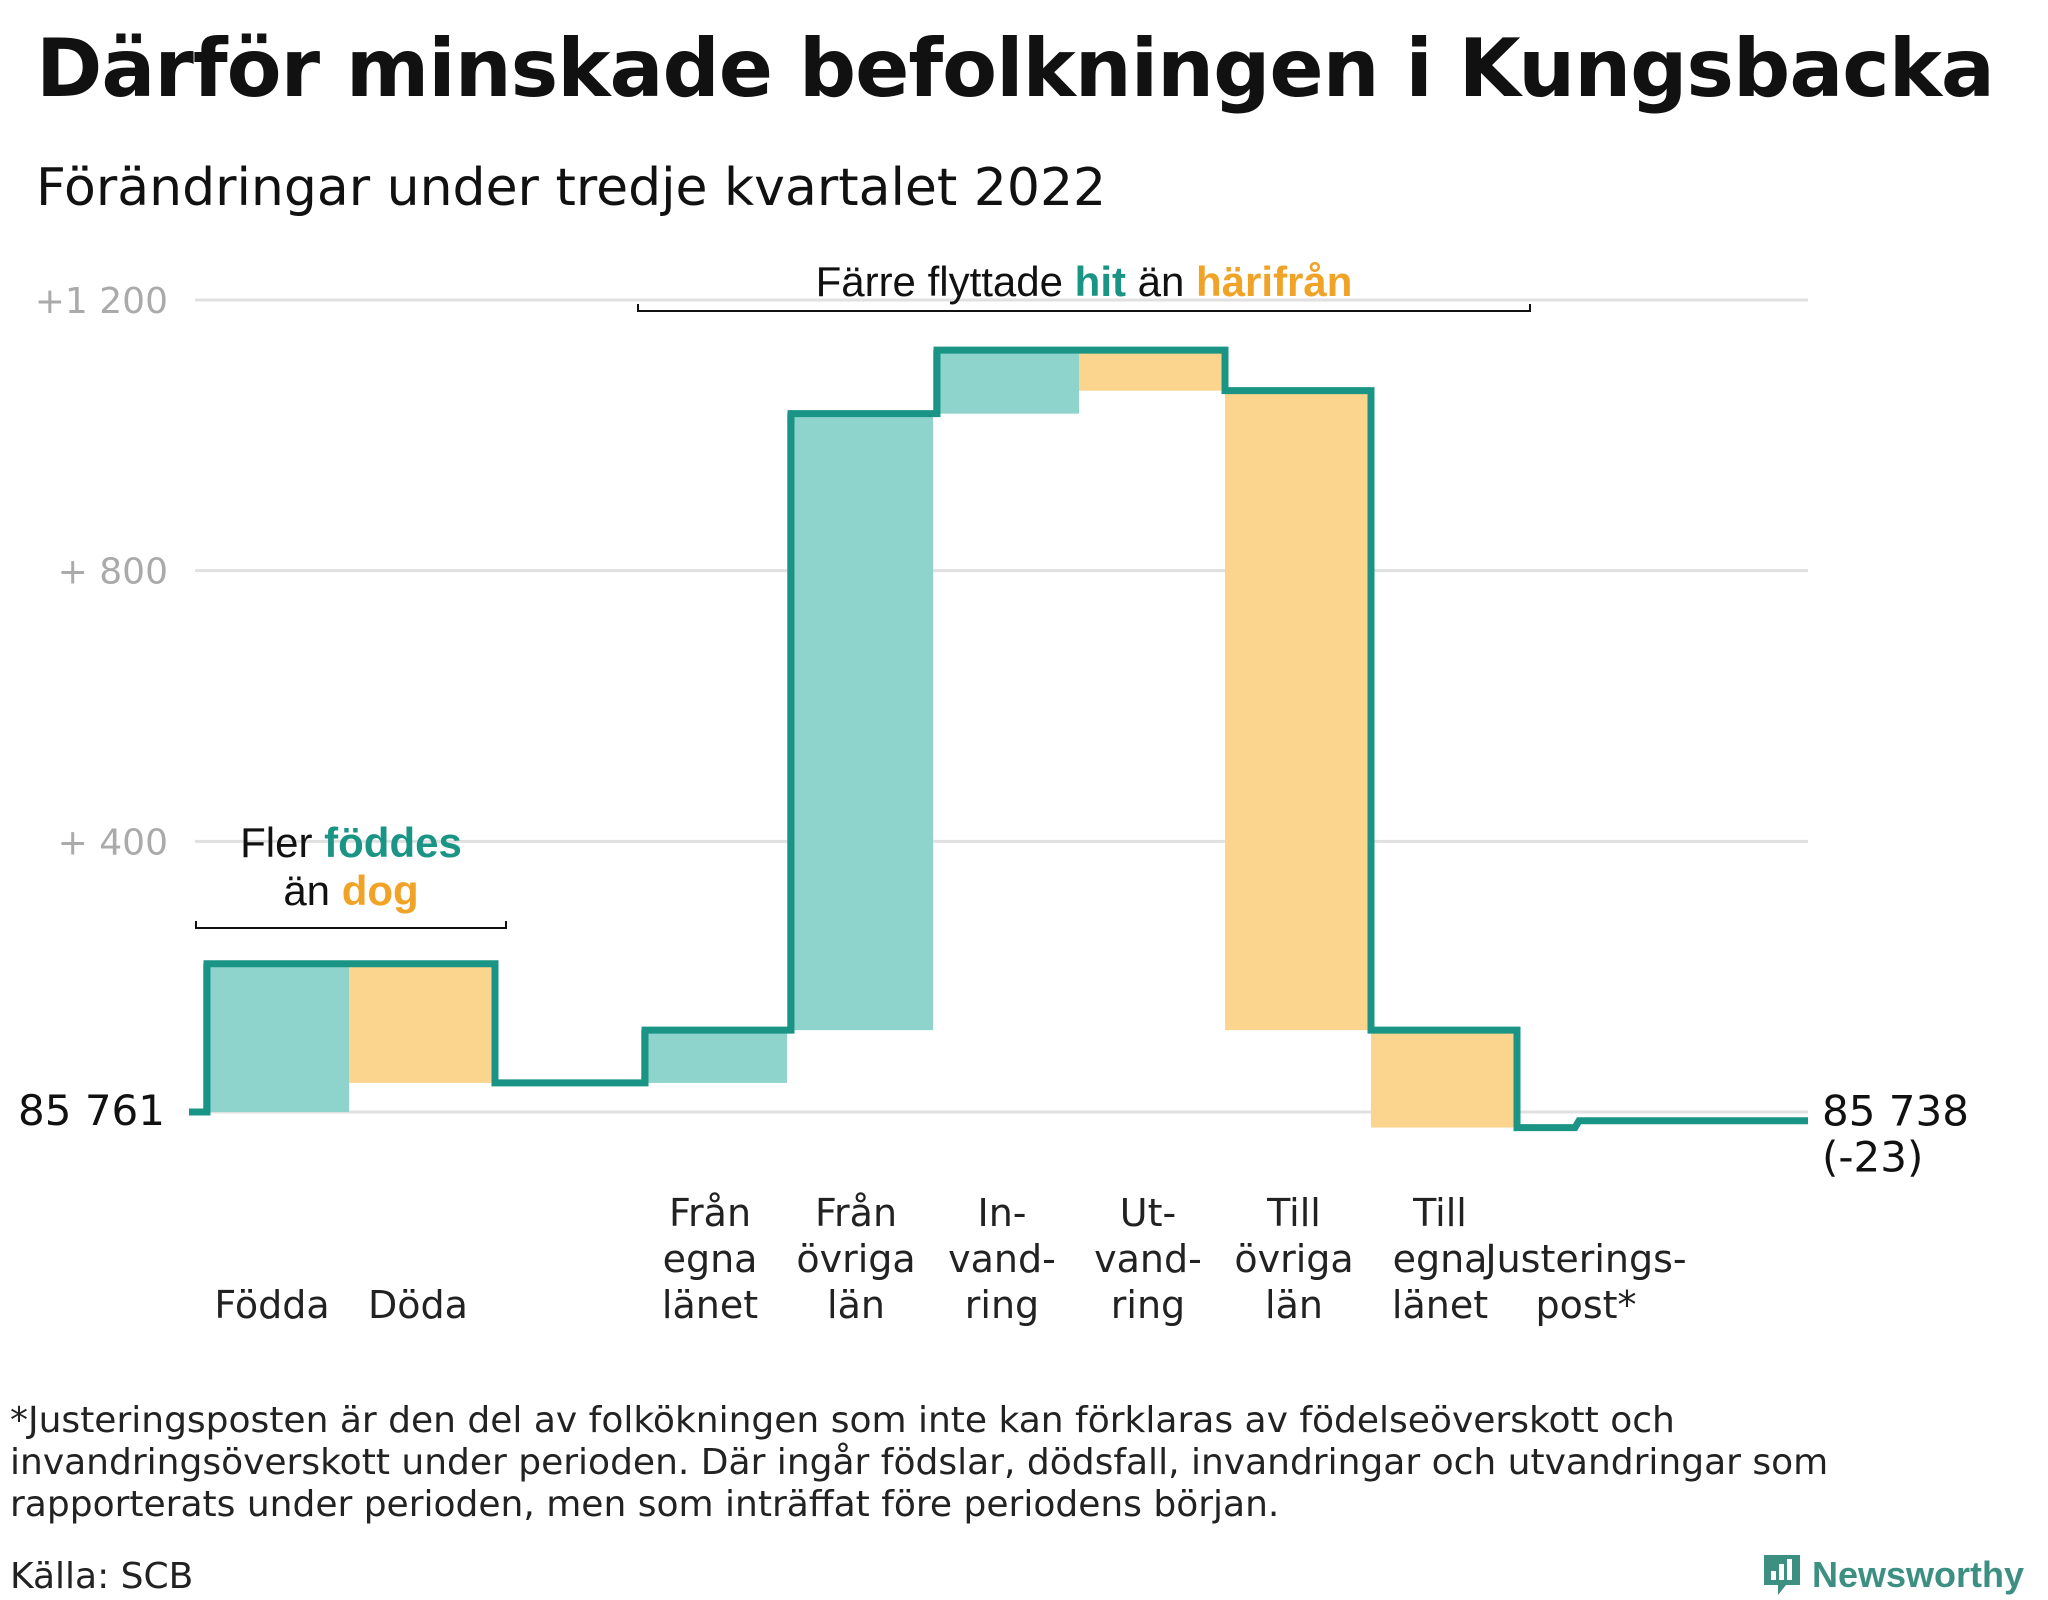 The width and height of the screenshot is (2048, 1600). I want to click on end-value-label: 85 738, so click(1895, 1111).